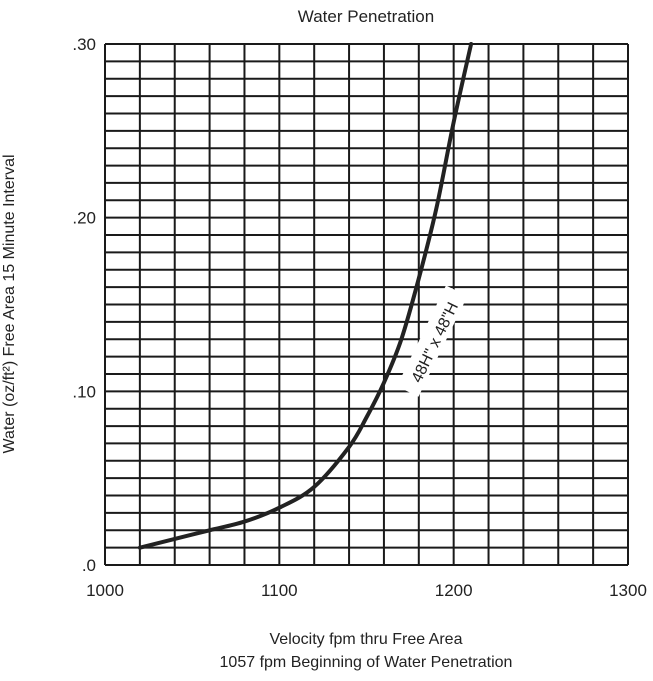  Describe the element at coordinates (366, 16) in the screenshot. I see `chart-title: Water Penetration` at that location.